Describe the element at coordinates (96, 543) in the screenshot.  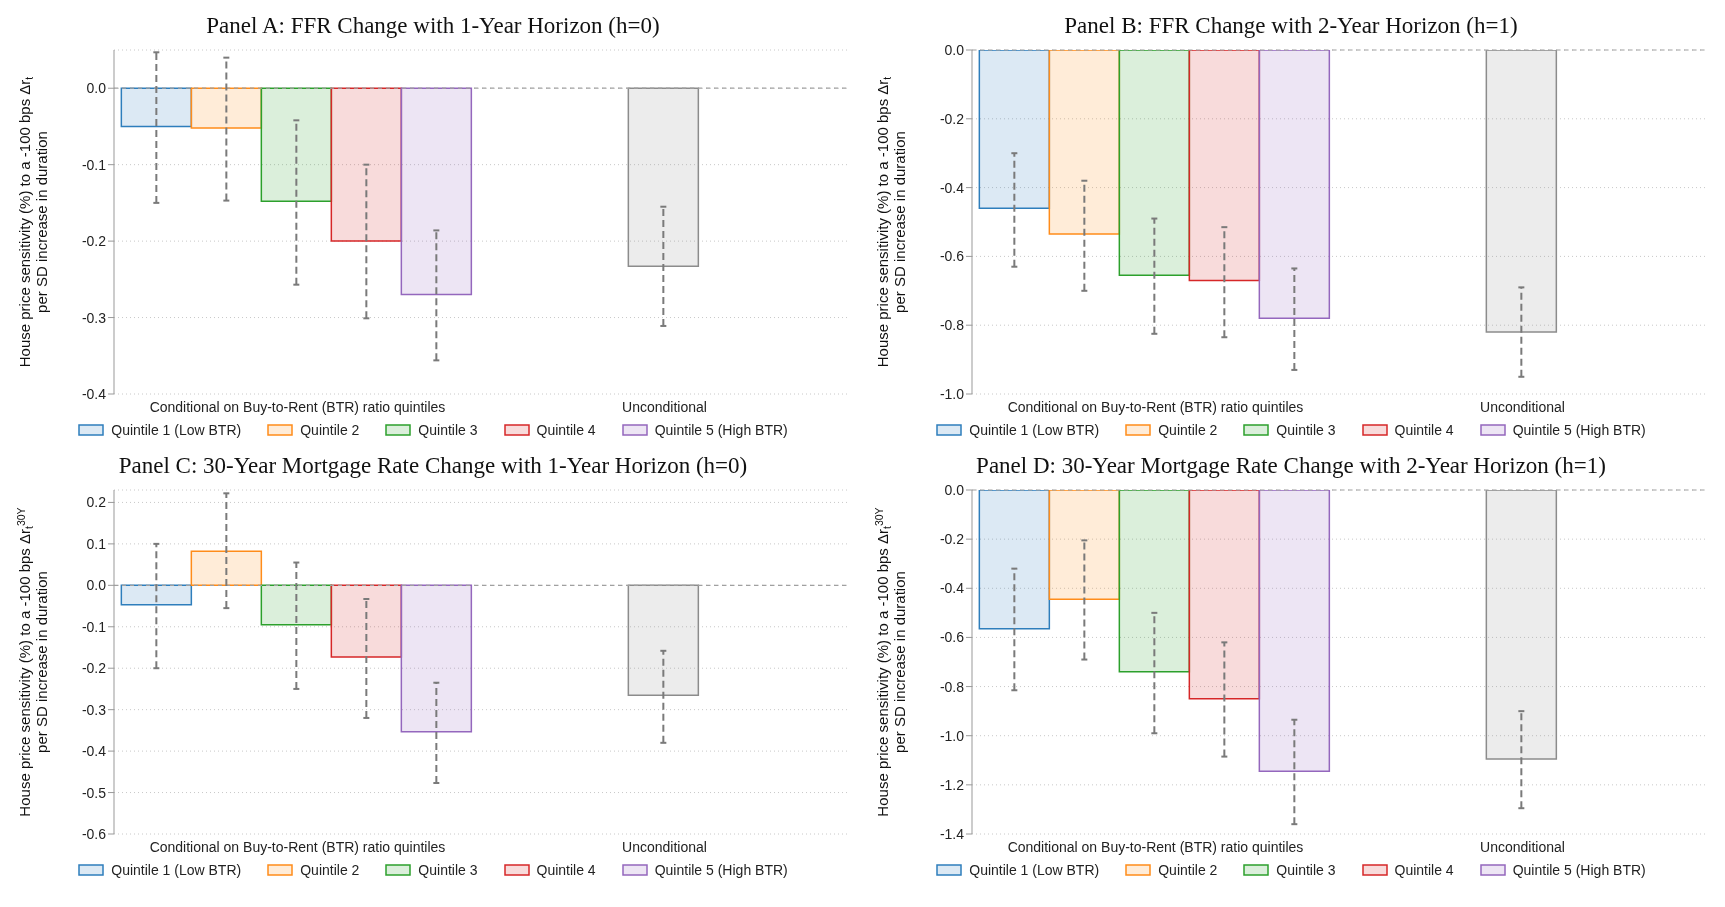
I see `y-tick-label: 0.1` at that location.